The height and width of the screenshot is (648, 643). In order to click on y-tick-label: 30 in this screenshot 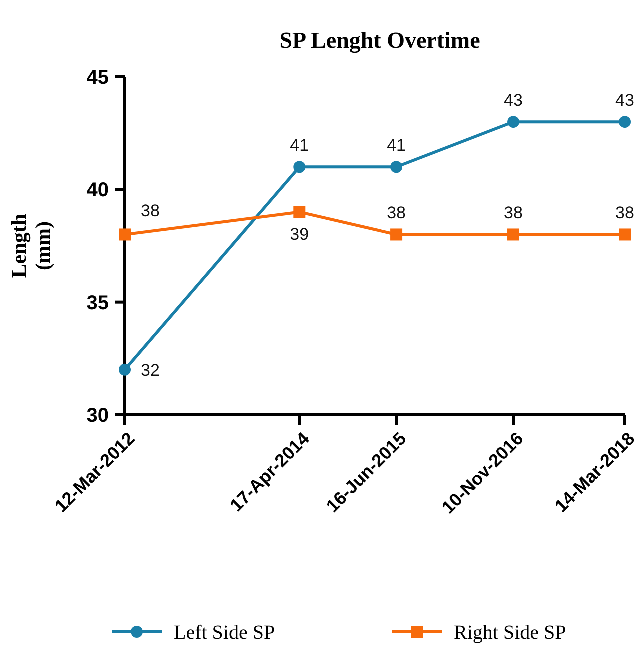, I will do `click(97, 416)`.